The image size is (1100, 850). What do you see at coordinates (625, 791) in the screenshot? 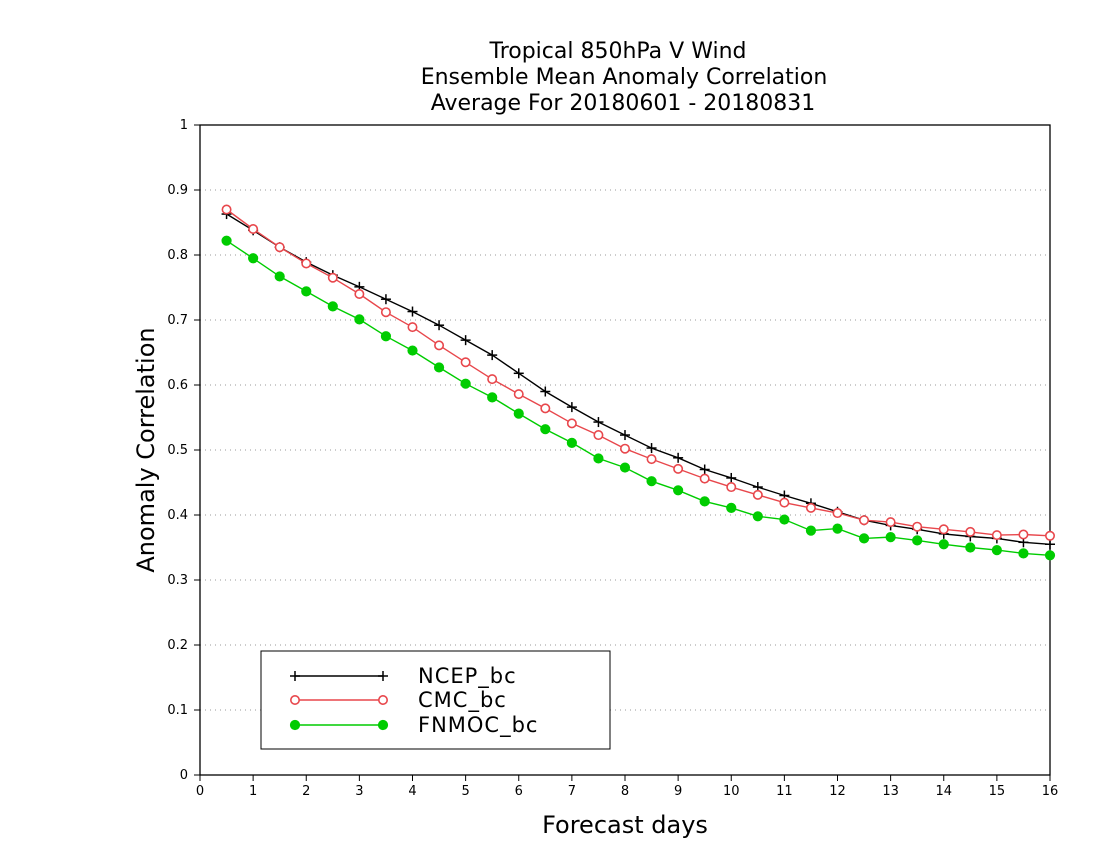
I see `x-tick-label: 8` at bounding box center [625, 791].